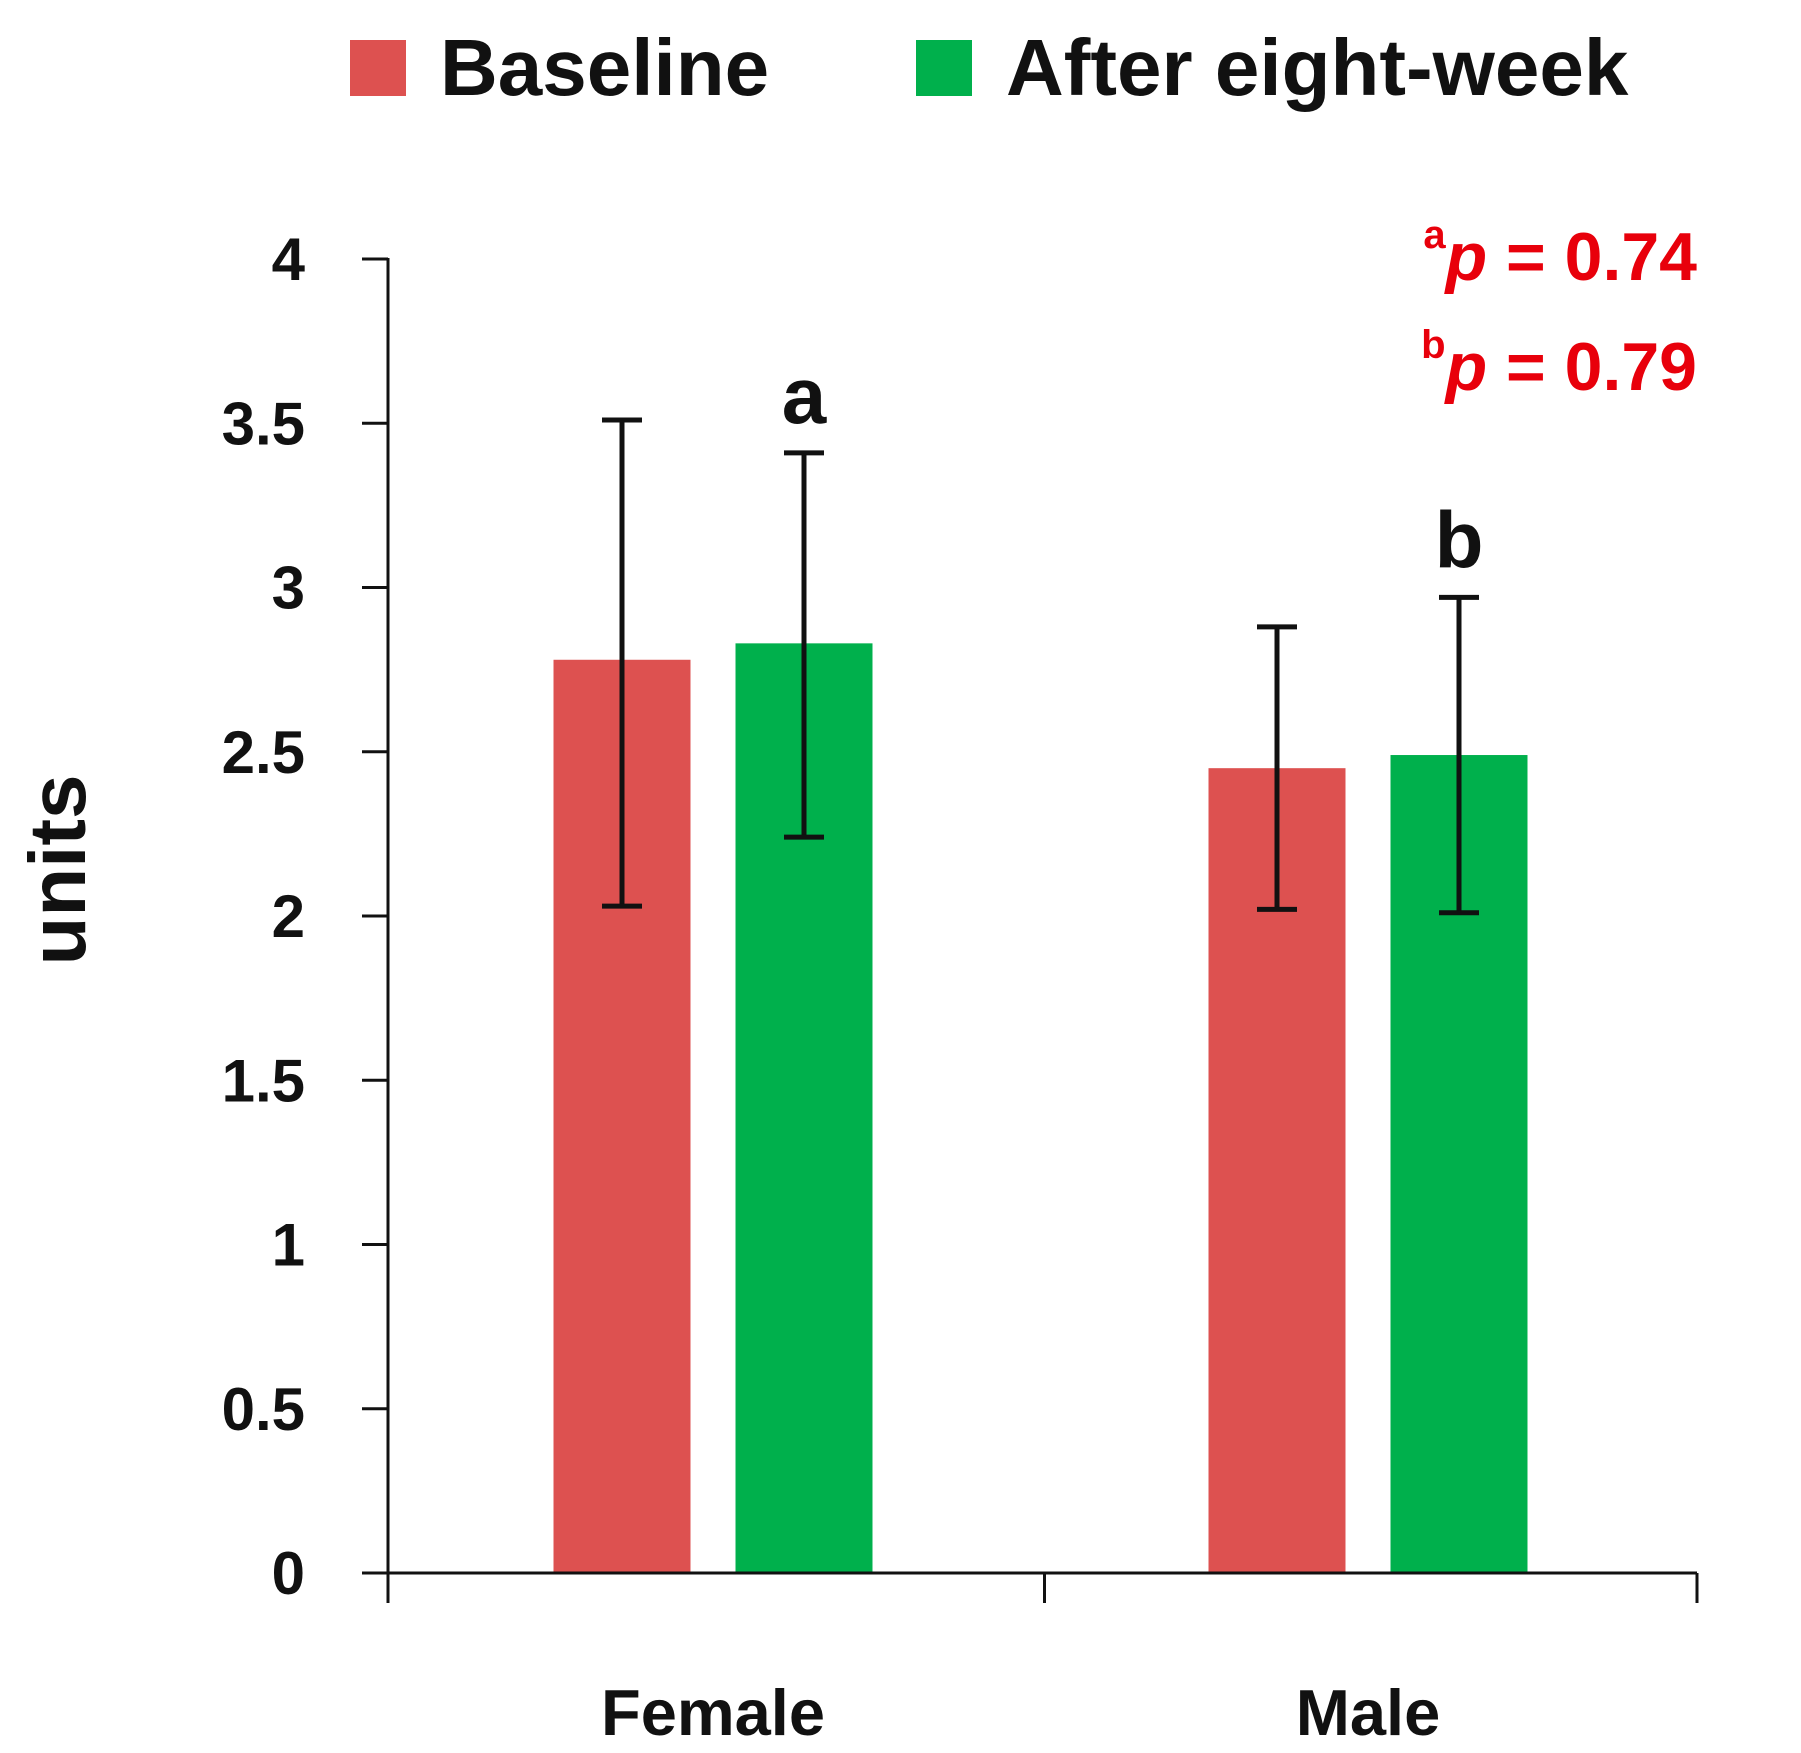 The image size is (1801, 1753). What do you see at coordinates (713, 1712) in the screenshot?
I see `x-tick-label-female: Female` at bounding box center [713, 1712].